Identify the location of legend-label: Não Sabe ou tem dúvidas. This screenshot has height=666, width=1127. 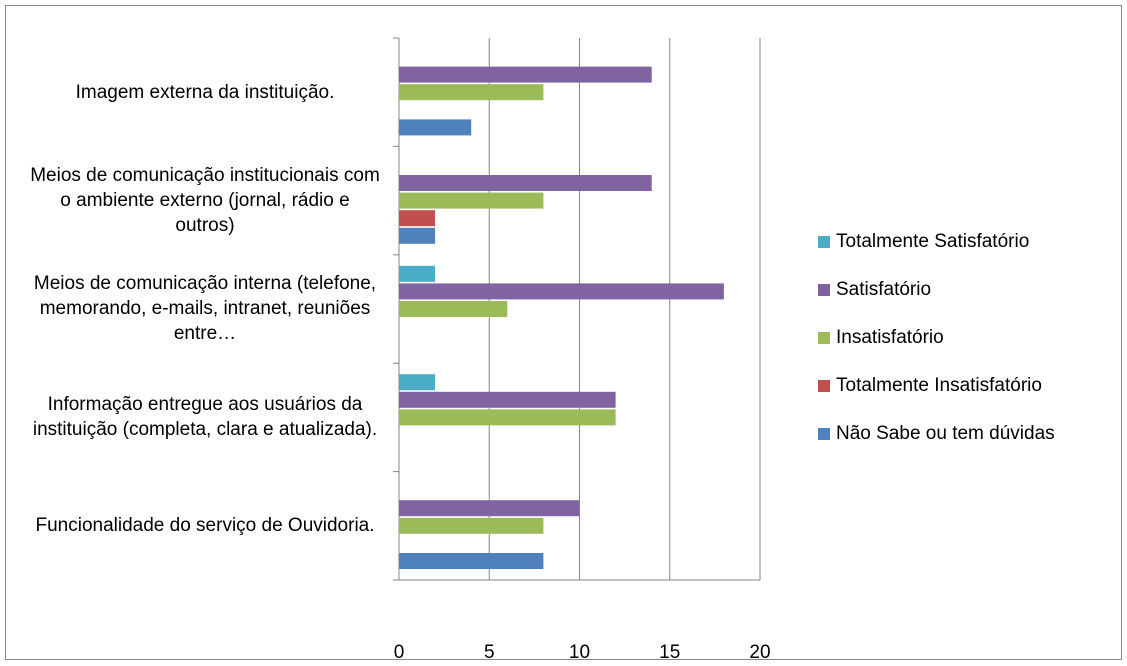
(945, 433).